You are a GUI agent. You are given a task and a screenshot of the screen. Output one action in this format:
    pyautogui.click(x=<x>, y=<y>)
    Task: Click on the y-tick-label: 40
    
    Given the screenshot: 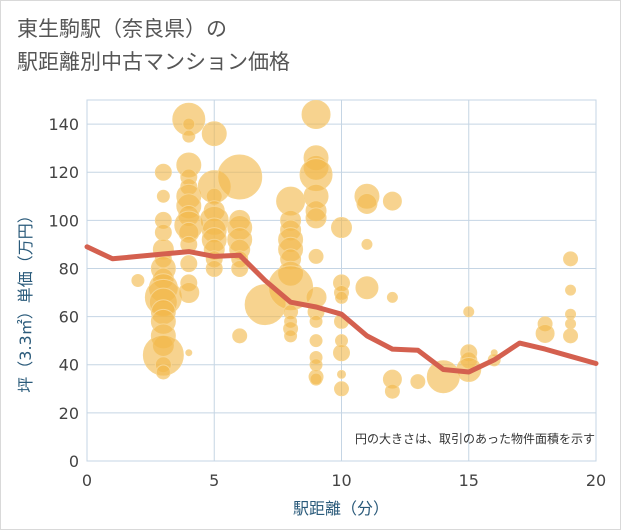 What is the action you would take?
    pyautogui.click(x=69, y=365)
    